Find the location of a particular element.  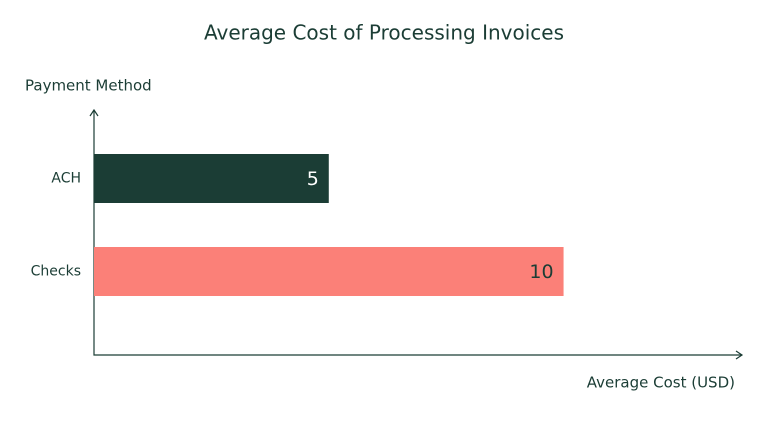

y-tick-label: Checks is located at coordinates (56, 272).